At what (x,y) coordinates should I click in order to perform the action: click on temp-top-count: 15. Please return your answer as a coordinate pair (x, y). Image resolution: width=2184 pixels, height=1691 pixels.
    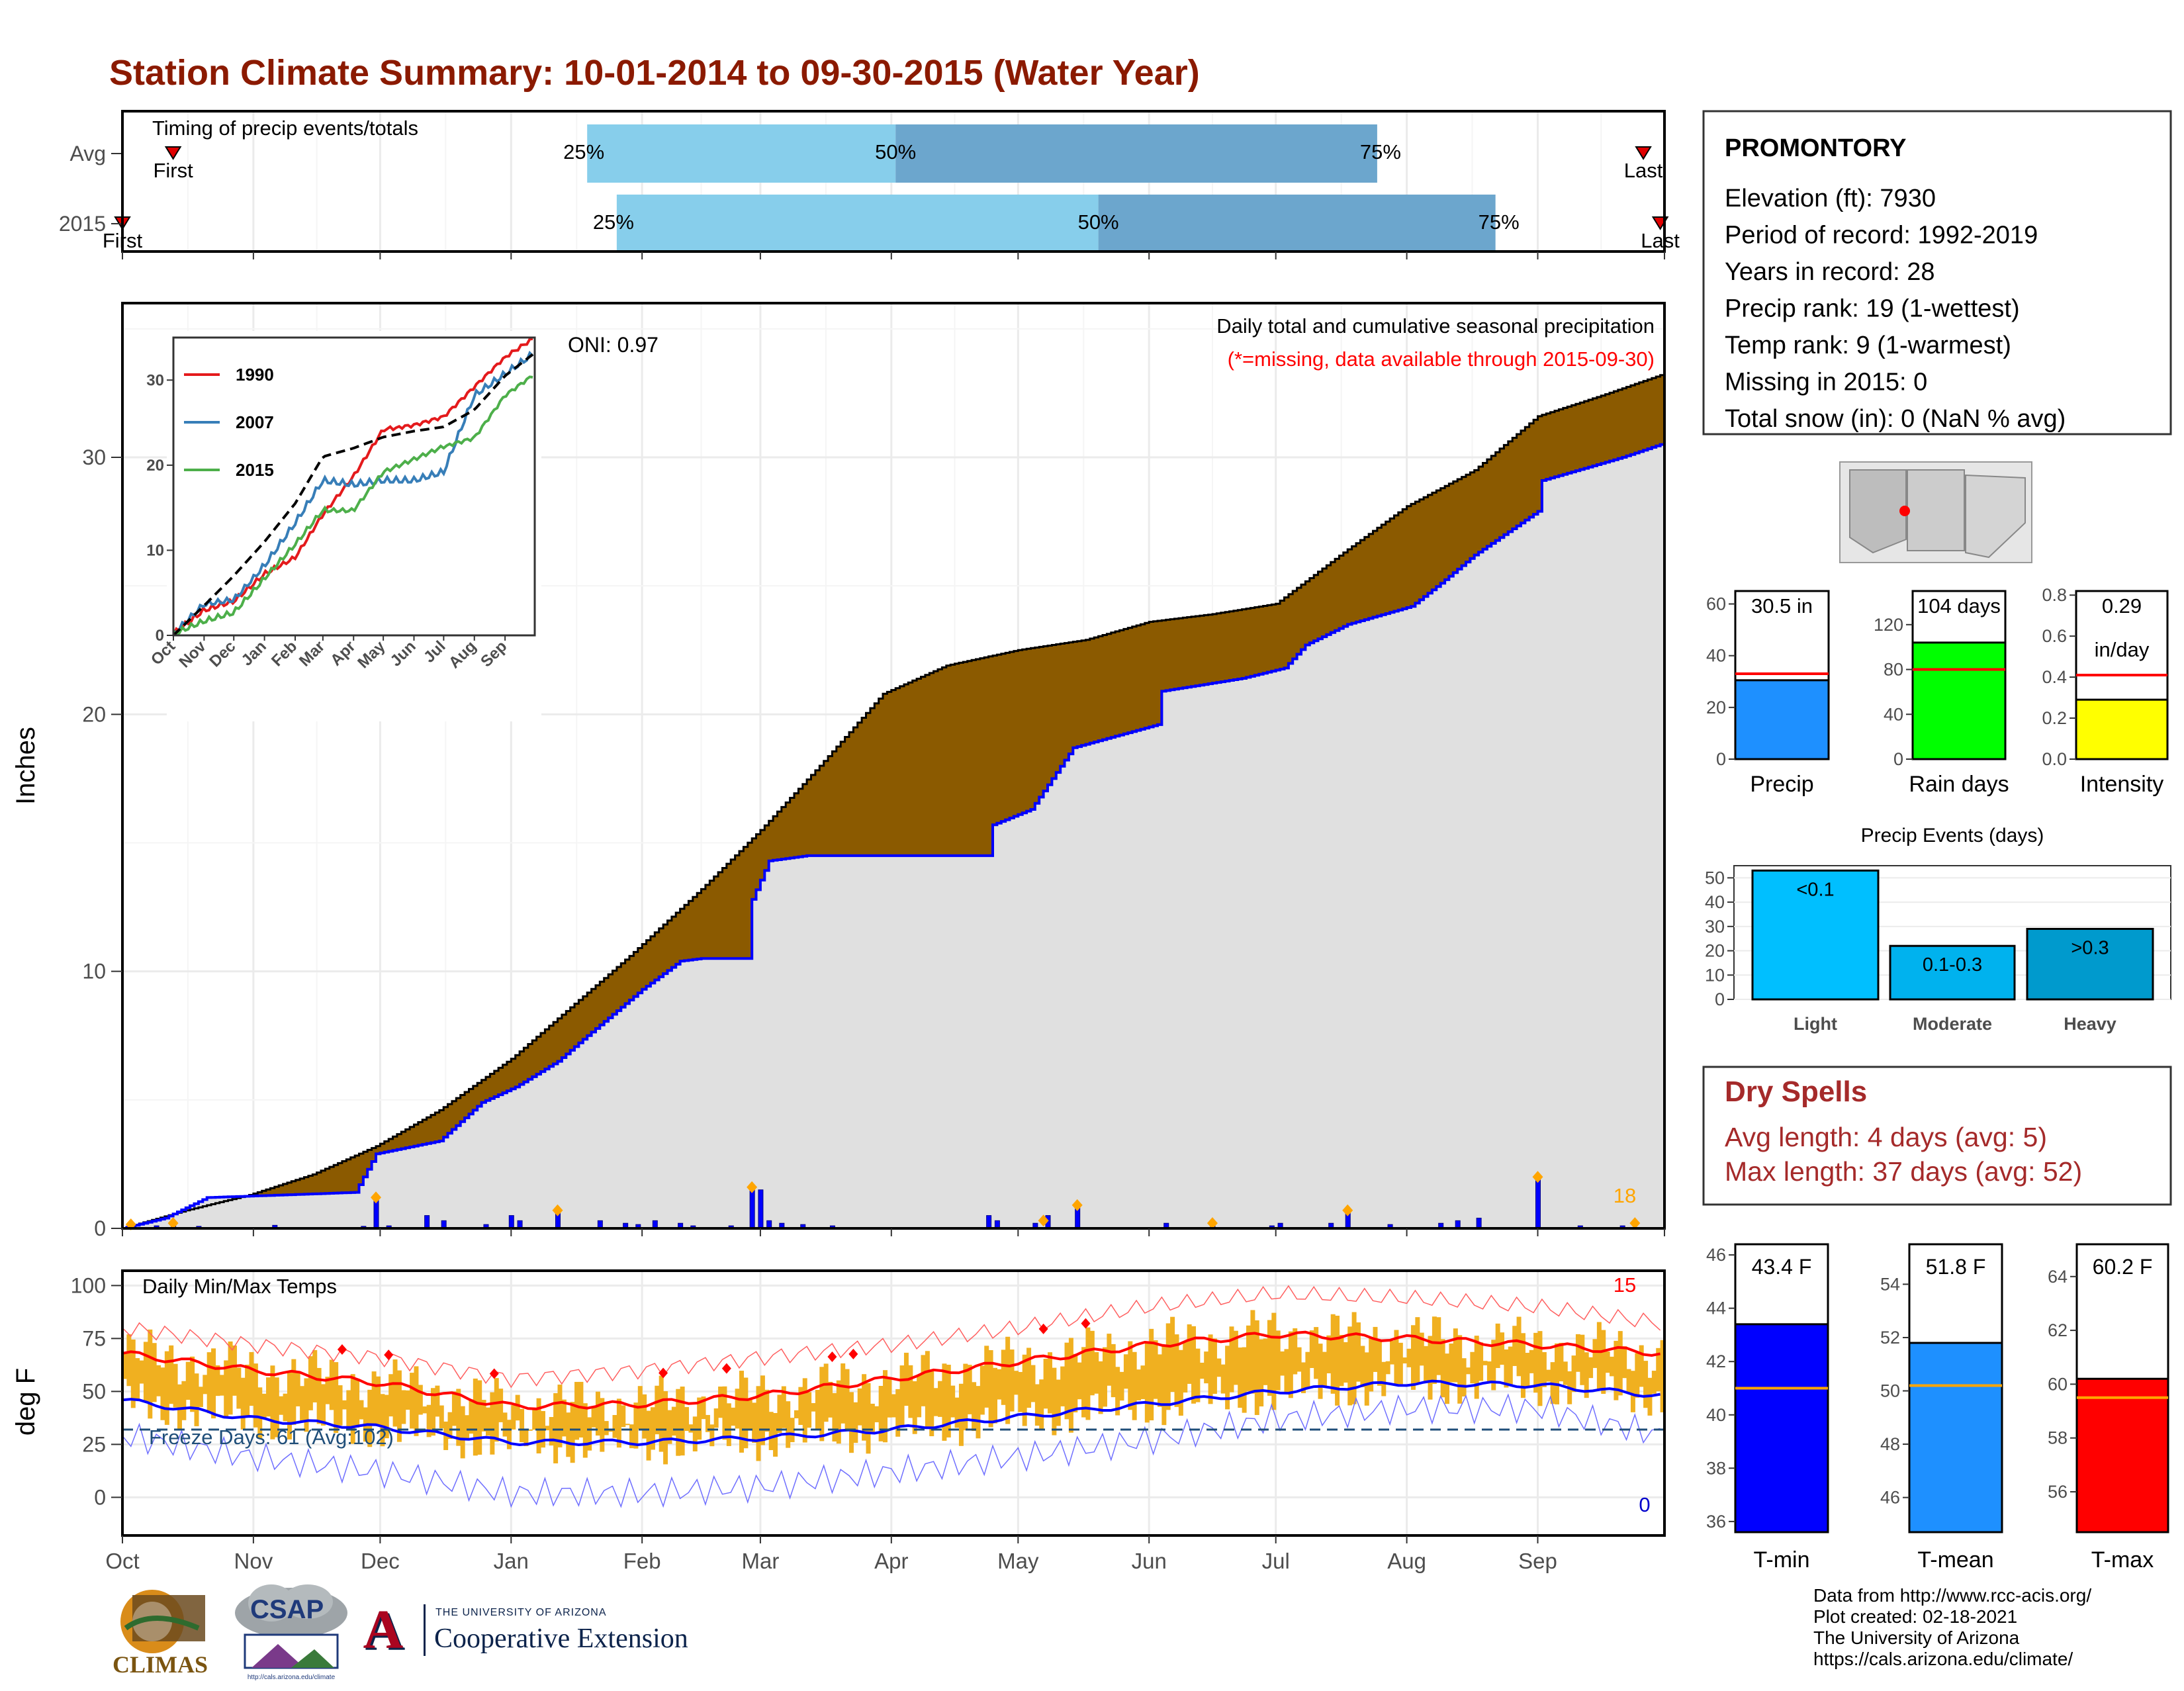
    Looking at the image, I should click on (1625, 1285).